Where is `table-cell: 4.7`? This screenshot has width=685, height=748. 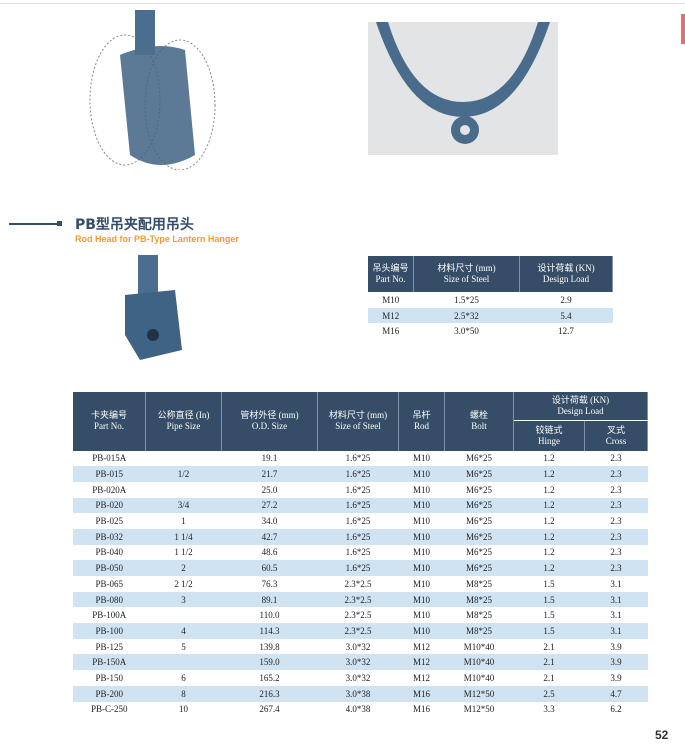
table-cell: 4.7 is located at coordinates (616, 693).